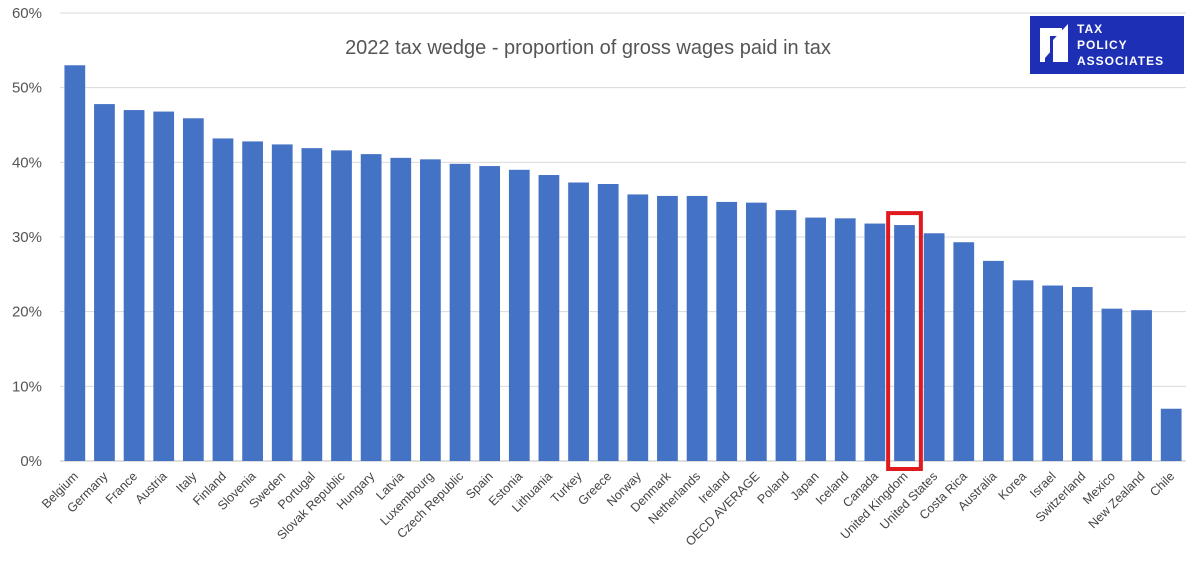 The image size is (1200, 564). I want to click on bar-switzerland, so click(1082, 374).